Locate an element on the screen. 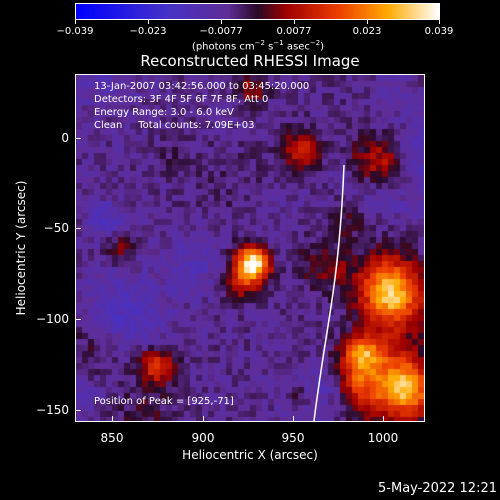 This screenshot has height=500, width=500. colorbar-tick-label: −0.023 is located at coordinates (148, 31).